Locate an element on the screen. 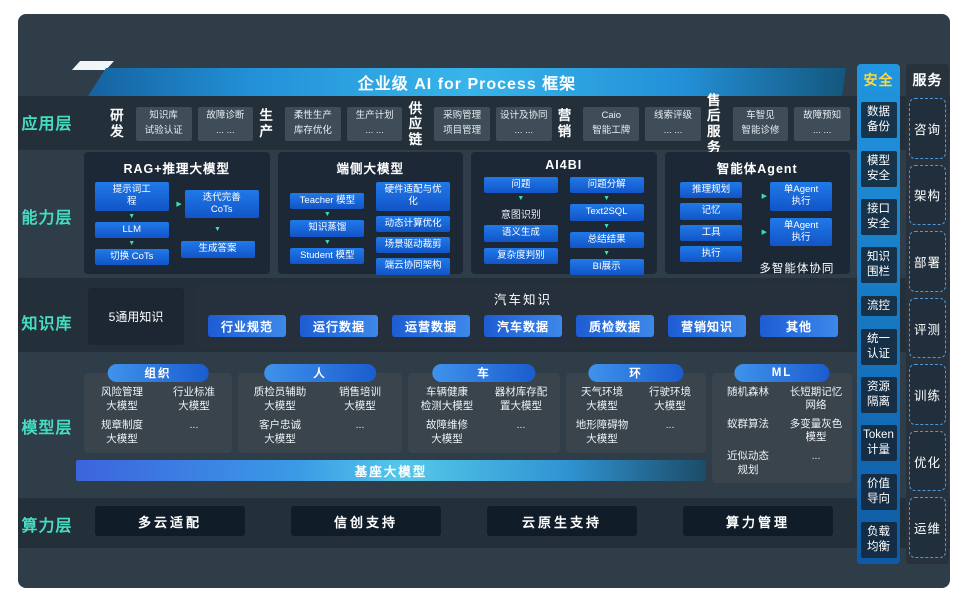 Image resolution: width=968 pixels, height=602 pixels. base-model-bar: 基座大模型 is located at coordinates (391, 470).